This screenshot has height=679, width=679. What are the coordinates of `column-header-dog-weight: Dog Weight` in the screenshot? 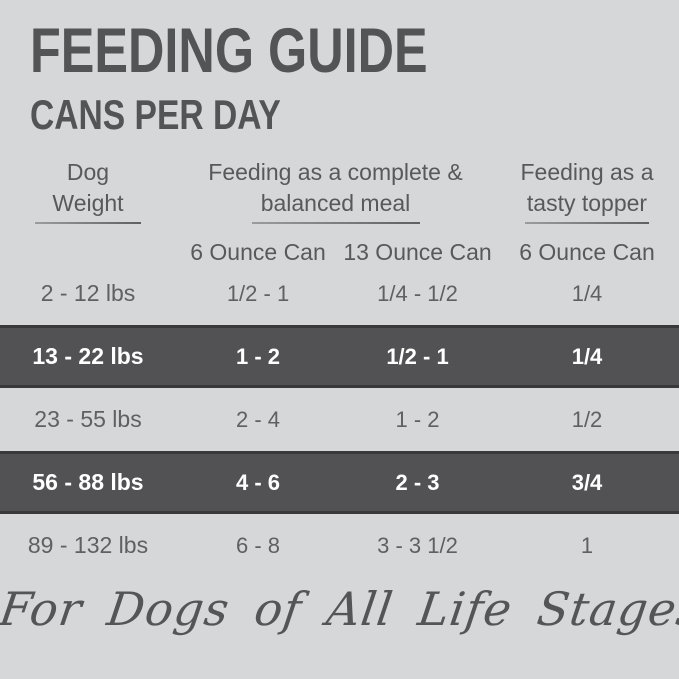 It's located at (88, 190).